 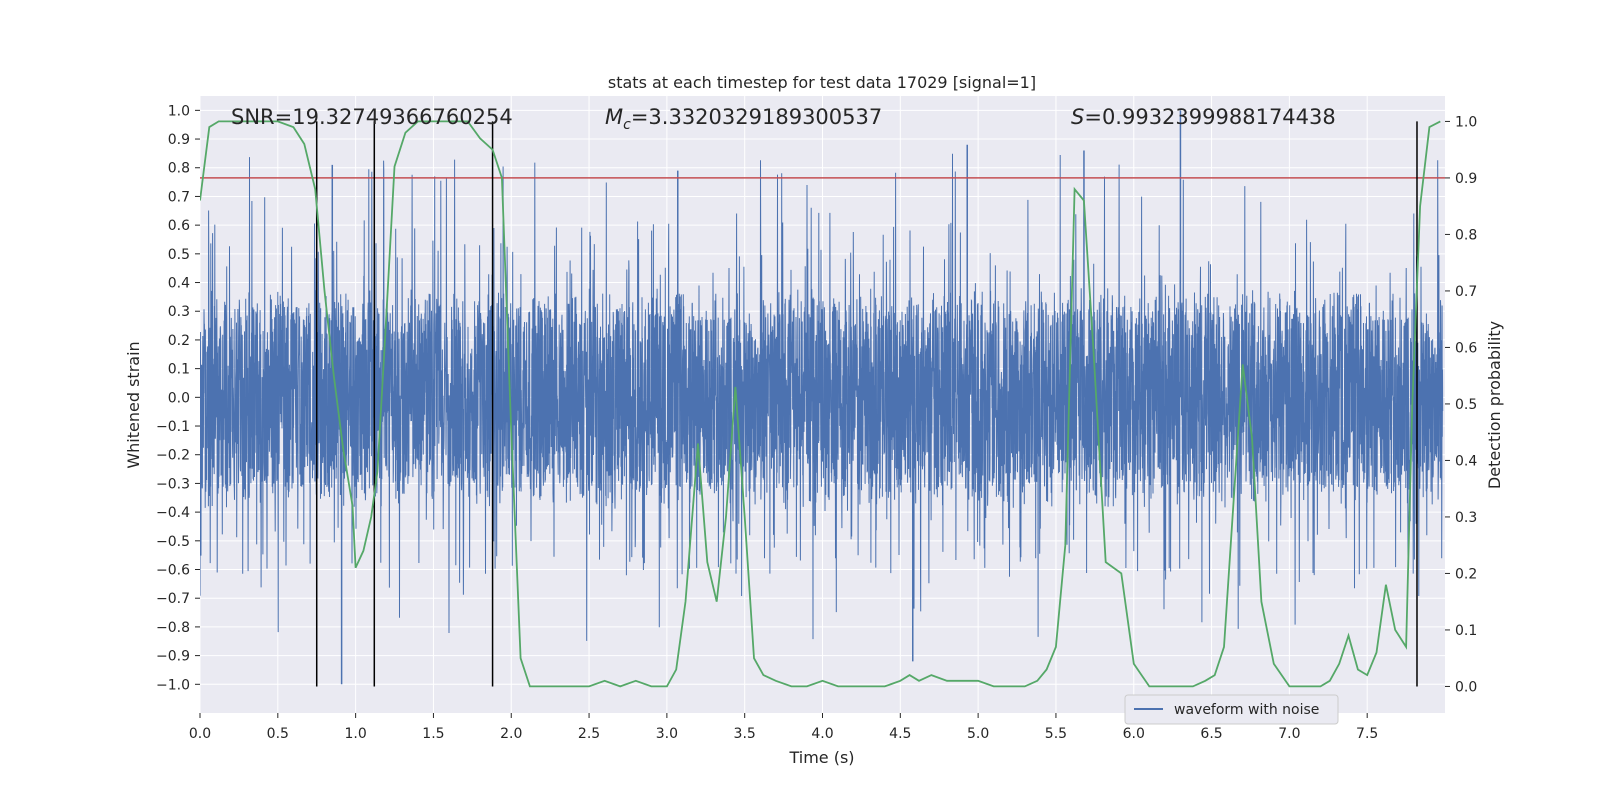 What do you see at coordinates (821, 757) in the screenshot?
I see `x-axis-label: Time (s)` at bounding box center [821, 757].